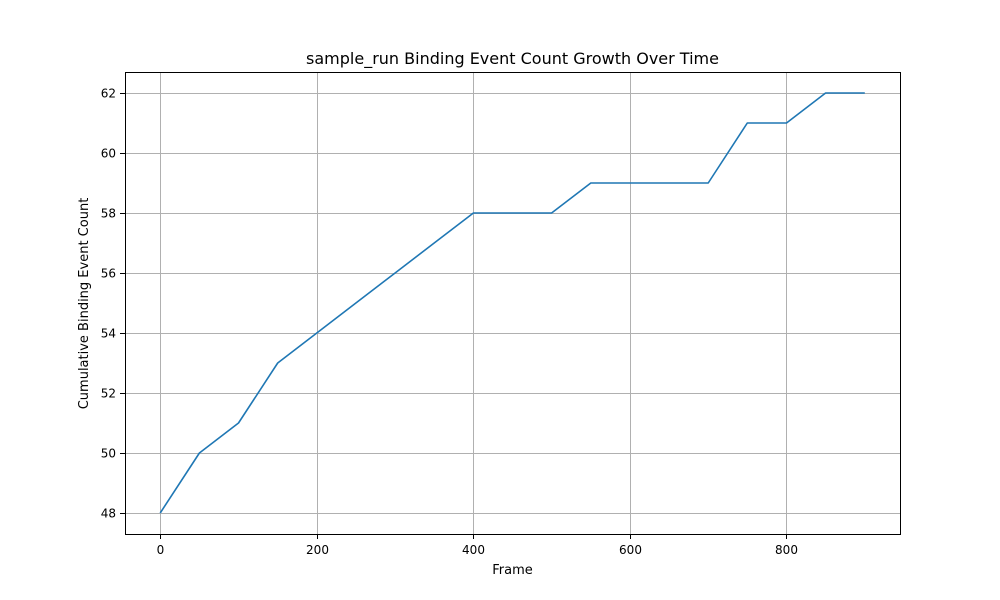 Image resolution: width=1000 pixels, height=600 pixels. I want to click on y-axis: 48 50 52 54 56 58 60 62, so click(113, 304).